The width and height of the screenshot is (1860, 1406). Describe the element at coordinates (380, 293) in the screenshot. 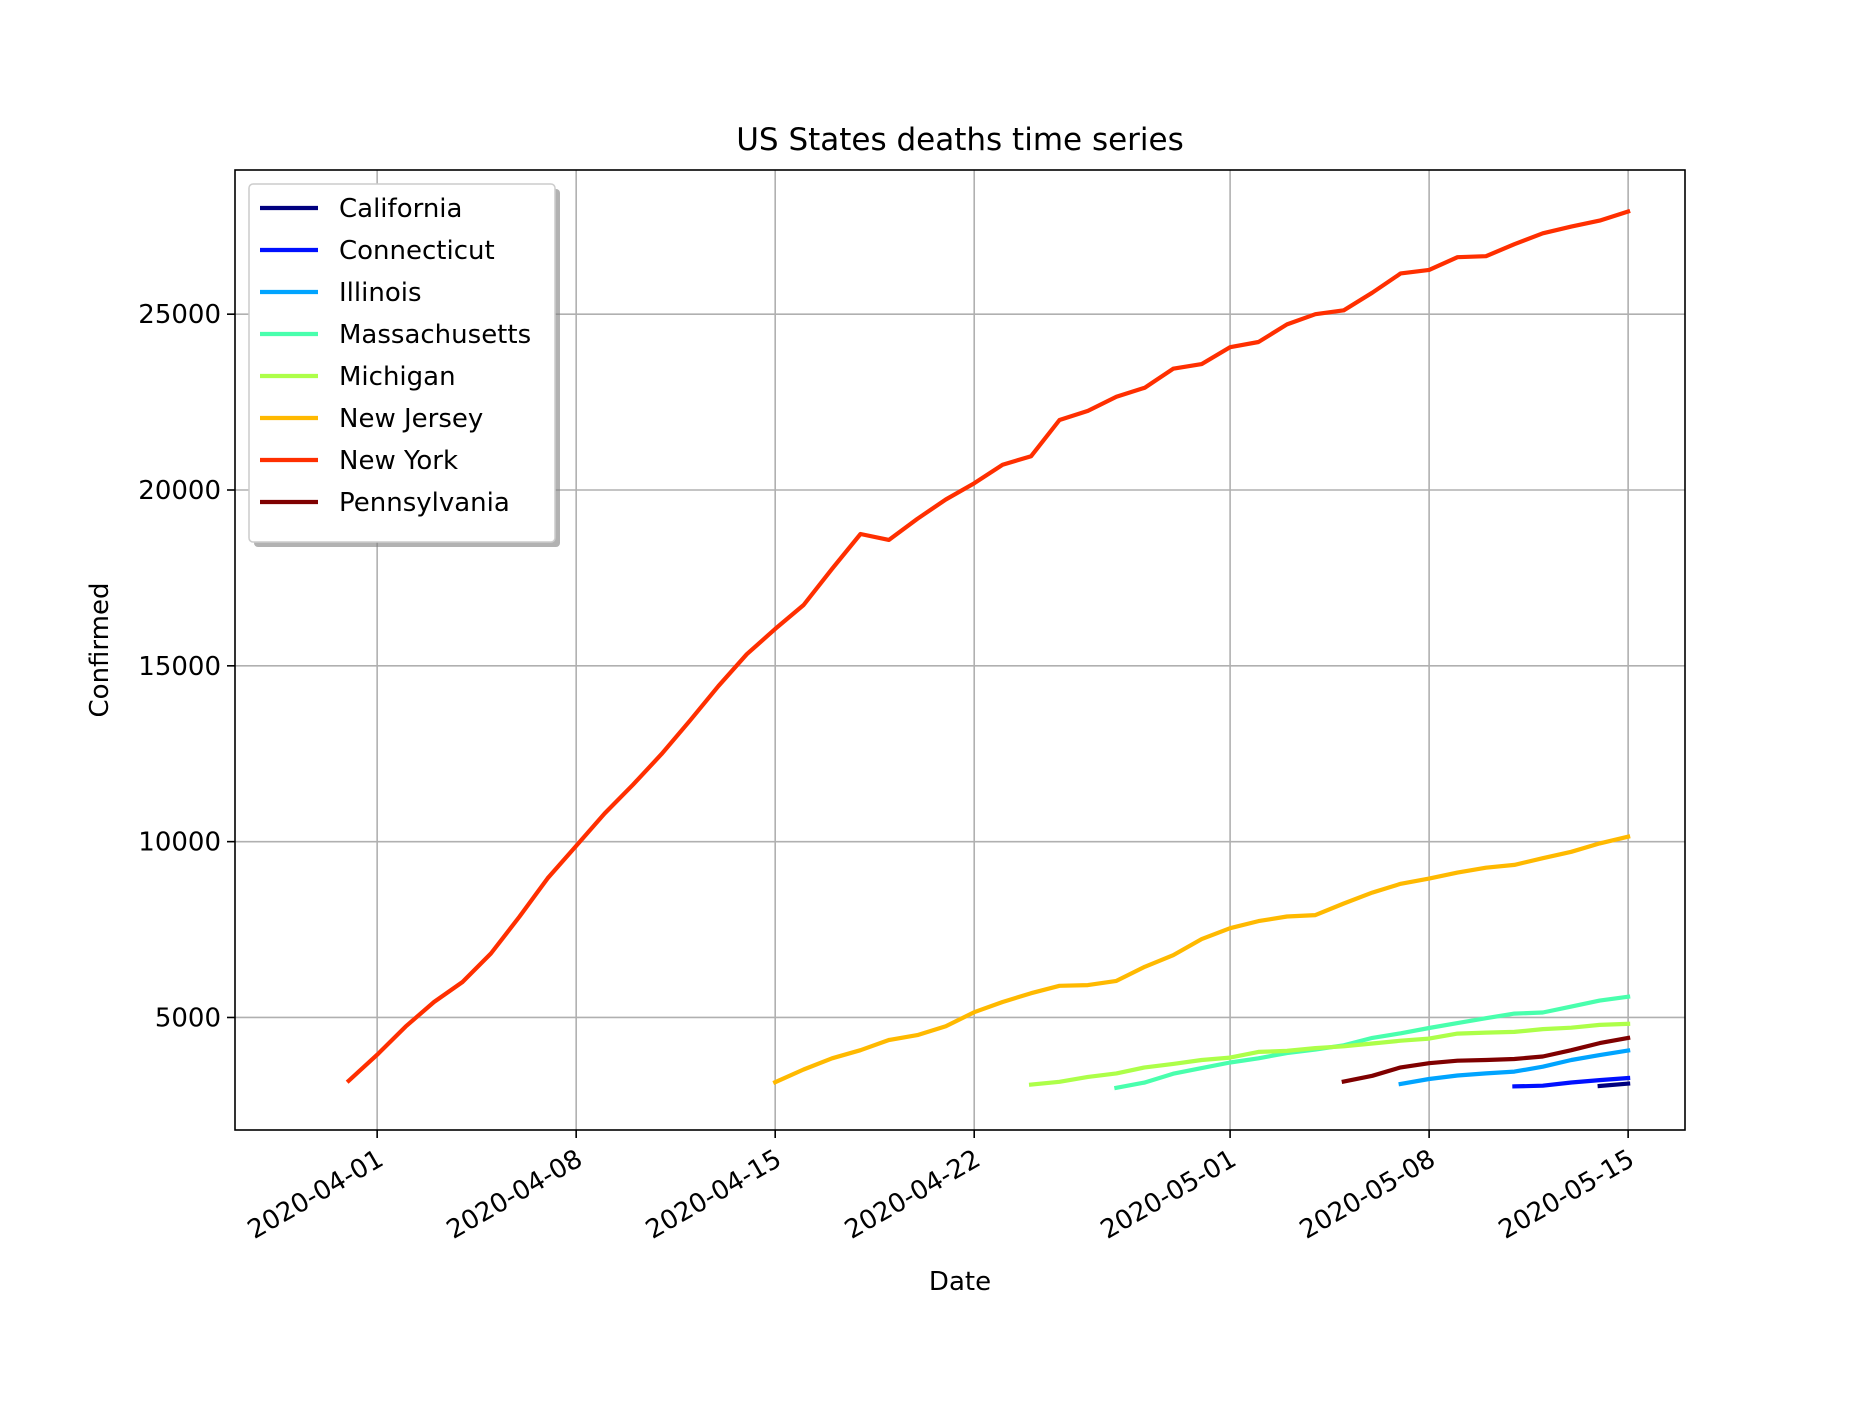

I see `legend-label: Illinois` at that location.